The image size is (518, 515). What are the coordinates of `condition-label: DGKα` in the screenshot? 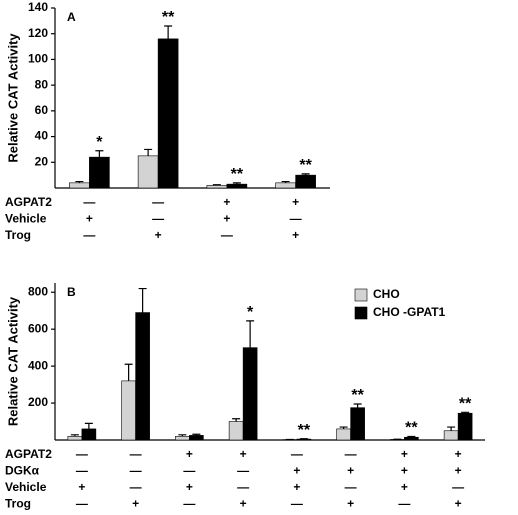 It's located at (22, 471).